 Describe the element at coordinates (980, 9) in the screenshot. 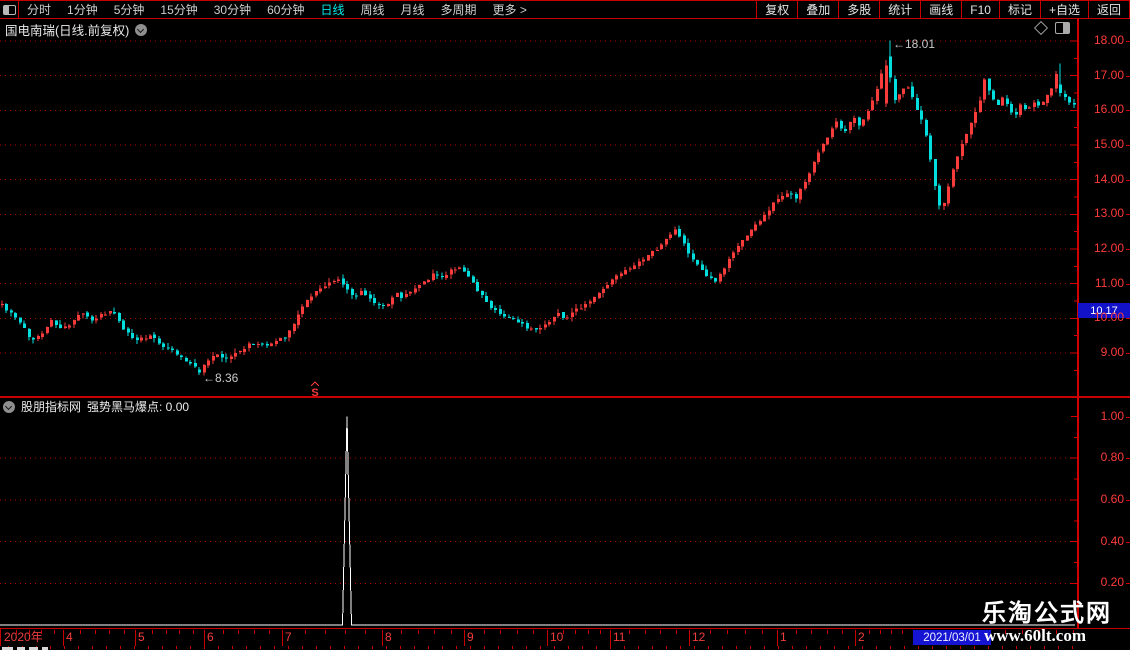

I see `toolbar-action-5: F10` at that location.